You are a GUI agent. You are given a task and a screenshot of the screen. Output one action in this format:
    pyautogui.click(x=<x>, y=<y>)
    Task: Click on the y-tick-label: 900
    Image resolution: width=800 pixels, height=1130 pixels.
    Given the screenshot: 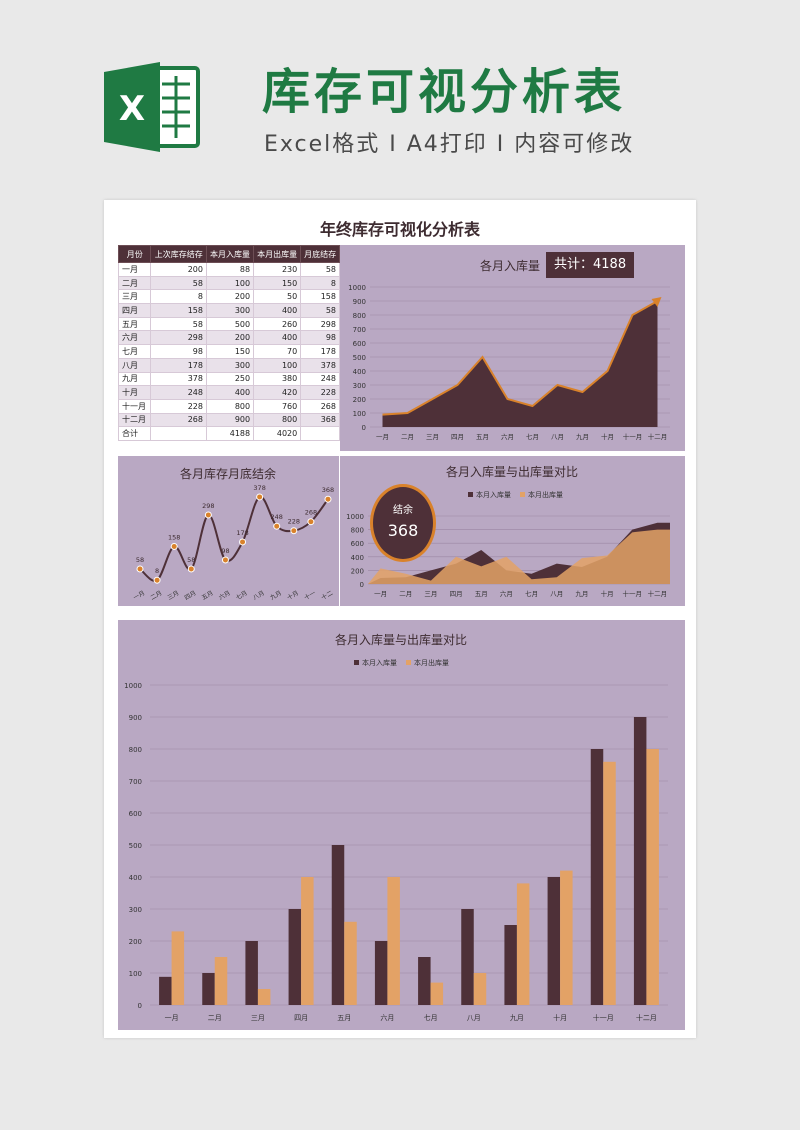 What is the action you would take?
    pyautogui.click(x=359, y=302)
    